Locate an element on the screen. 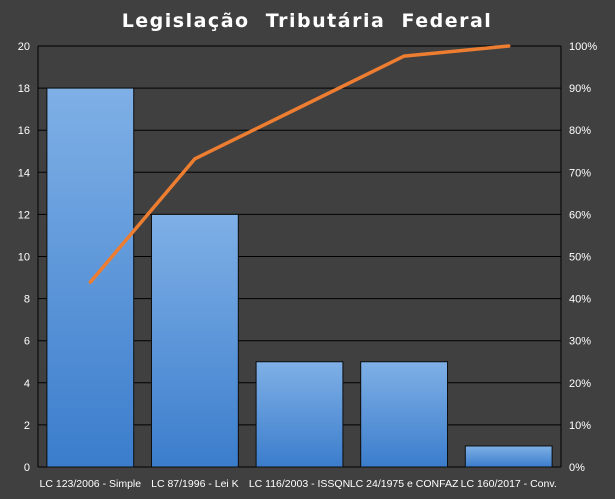 Image resolution: width=615 pixels, height=499 pixels. x-tick-label: LC 87/1996 - Lei K is located at coordinates (195, 484).